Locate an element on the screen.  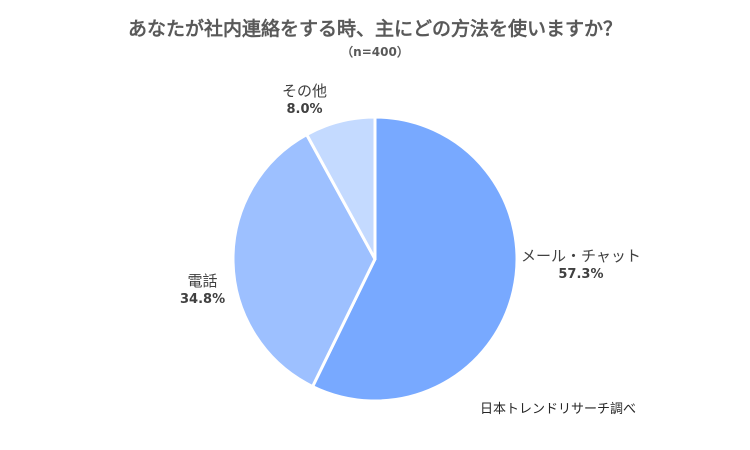
slice-name: 電話 is located at coordinates (202, 281).